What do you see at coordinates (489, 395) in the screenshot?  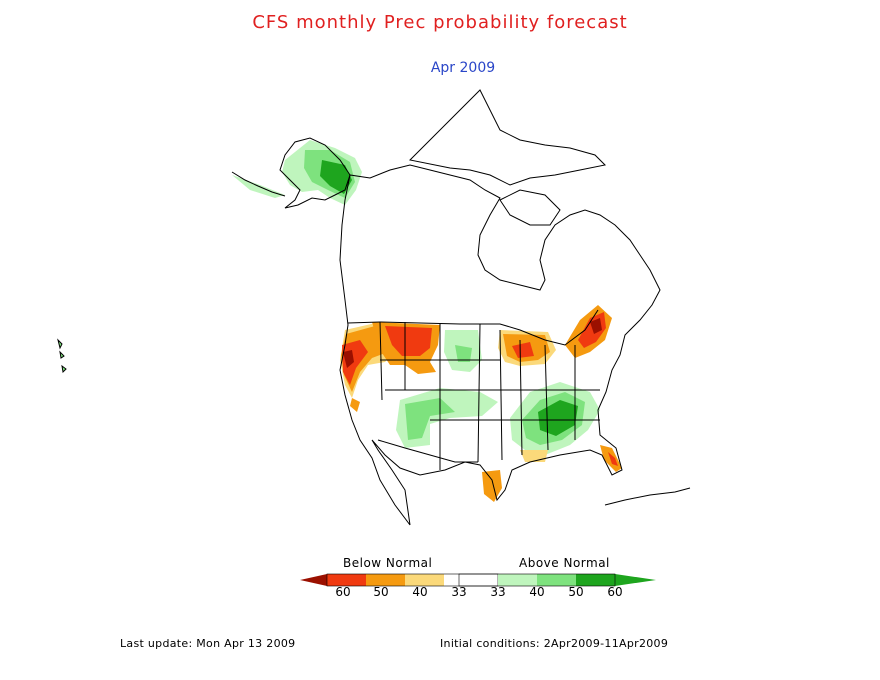 I see `state-lines` at bounding box center [489, 395].